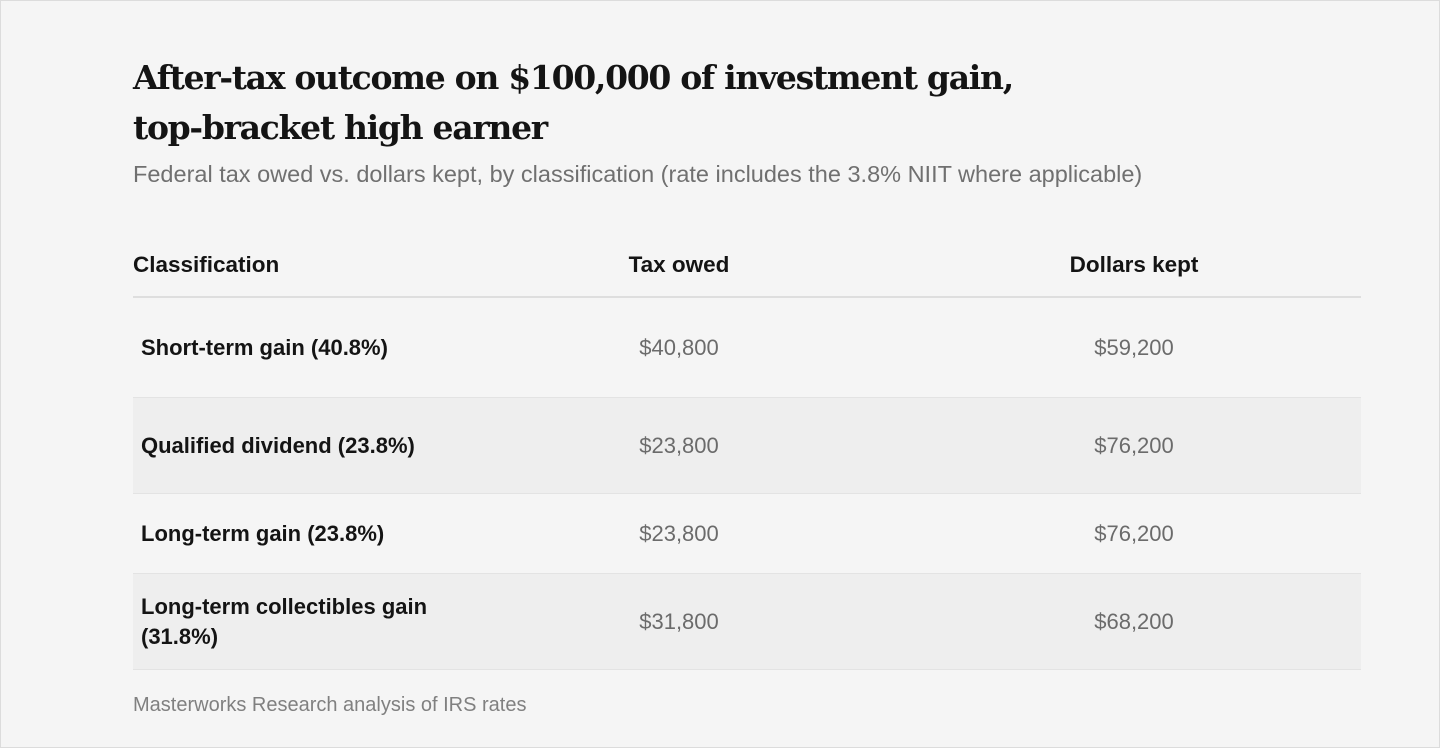 This screenshot has height=748, width=1440. Describe the element at coordinates (284, 621) in the screenshot. I see `row-classification: Long-term collectibles gain (31.8%)` at that location.